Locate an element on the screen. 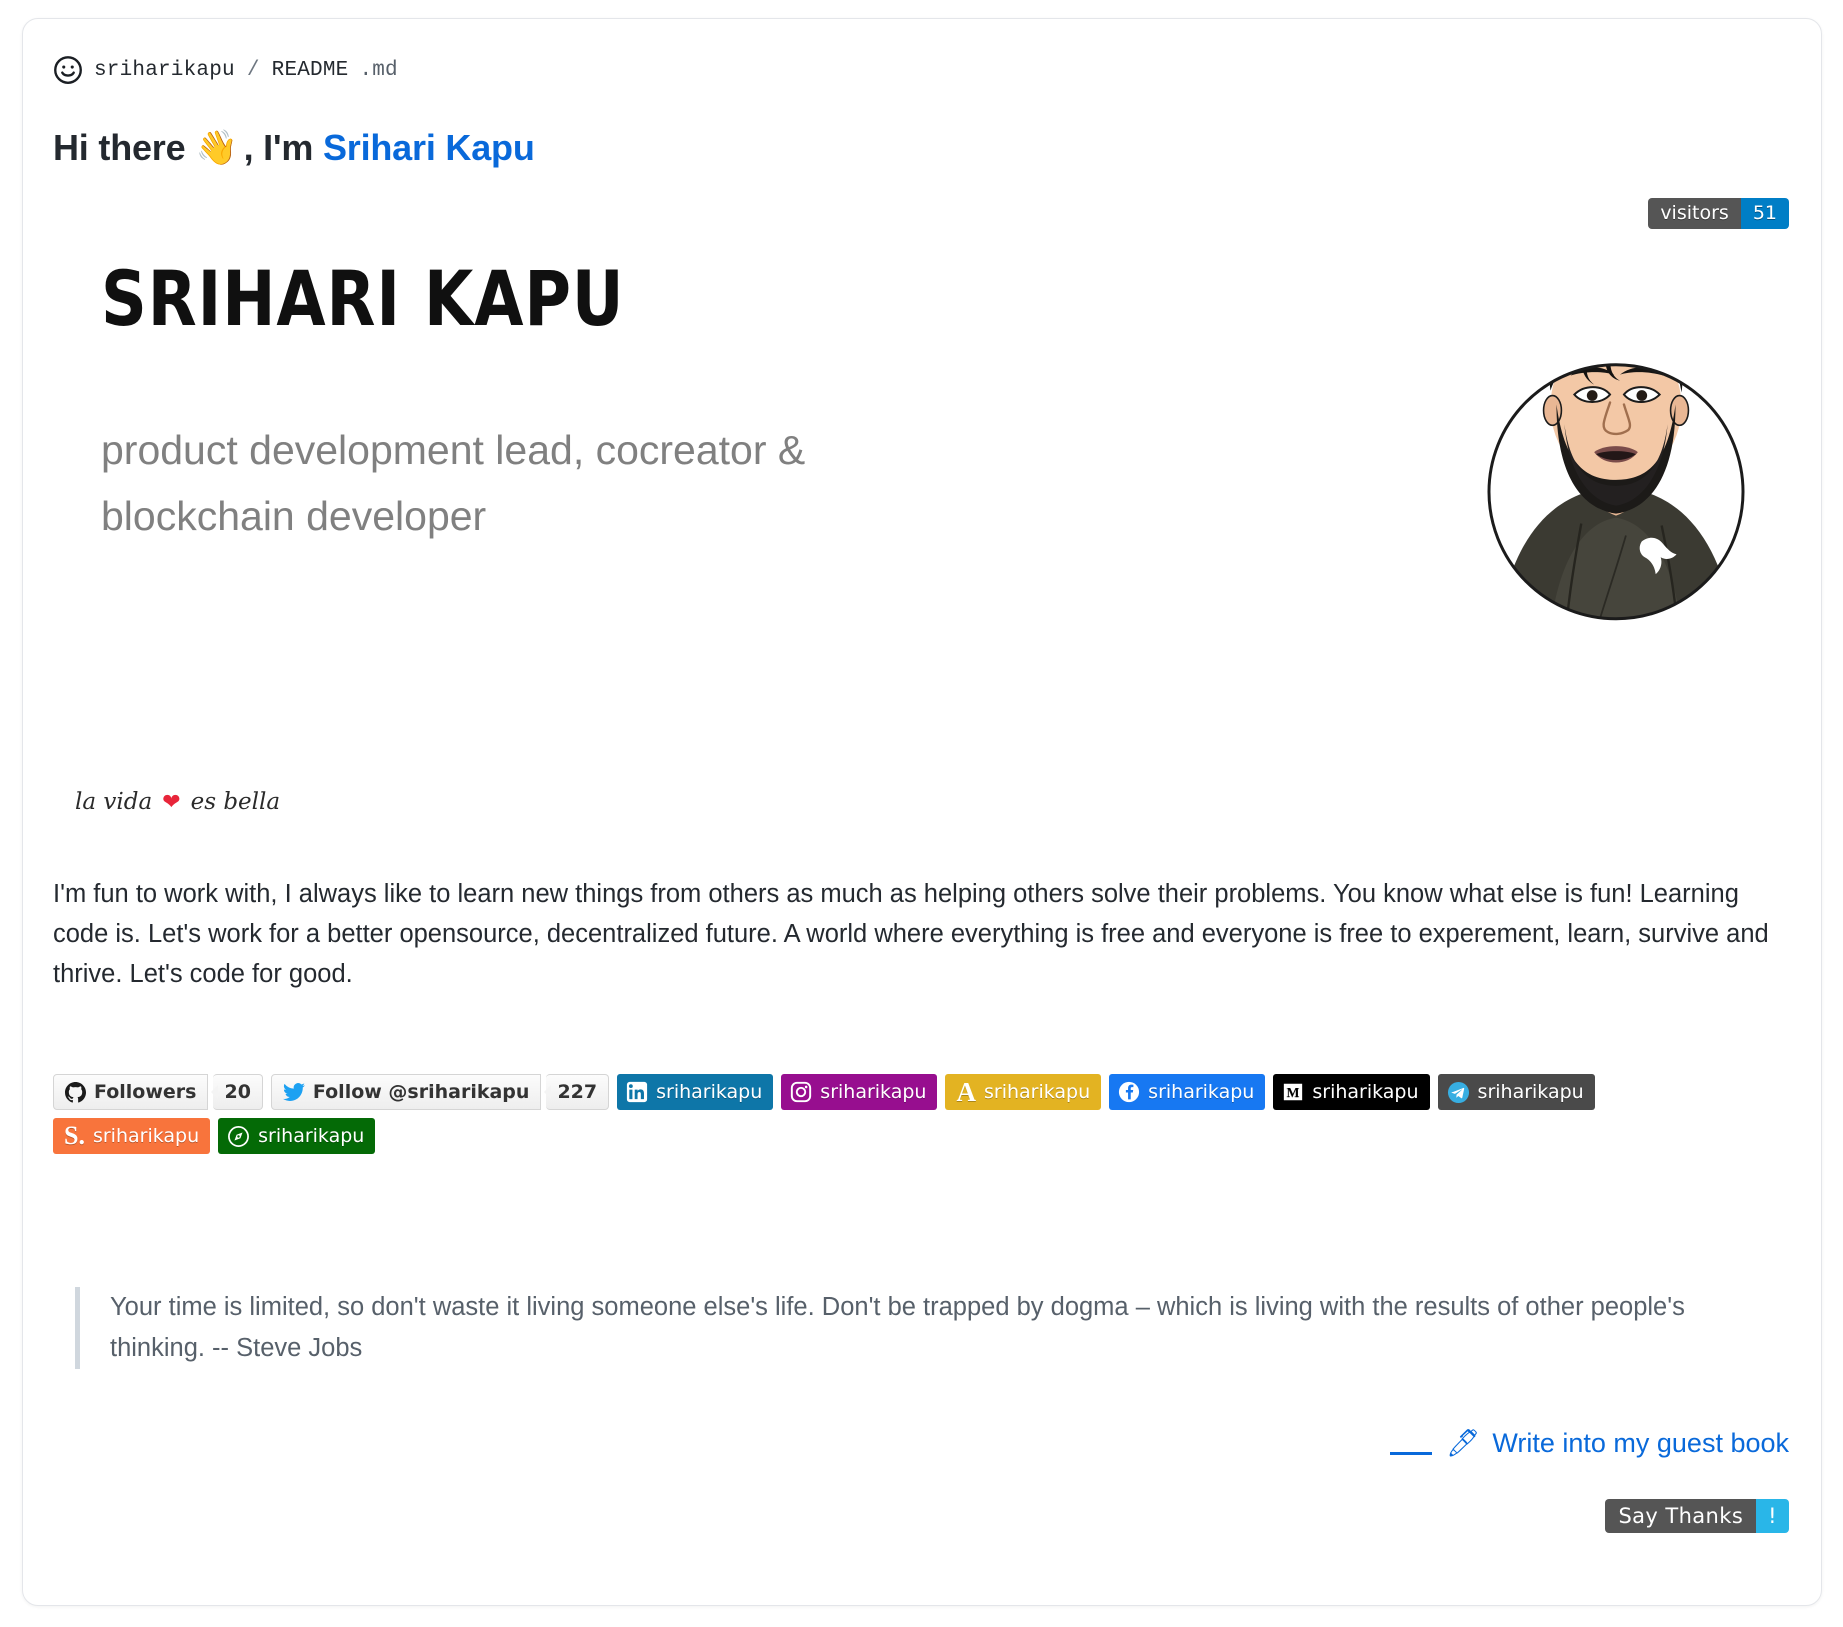 Image resolution: width=1843 pixels, height=1627 pixels. sololearn-s-icon: S. is located at coordinates (74, 1135).